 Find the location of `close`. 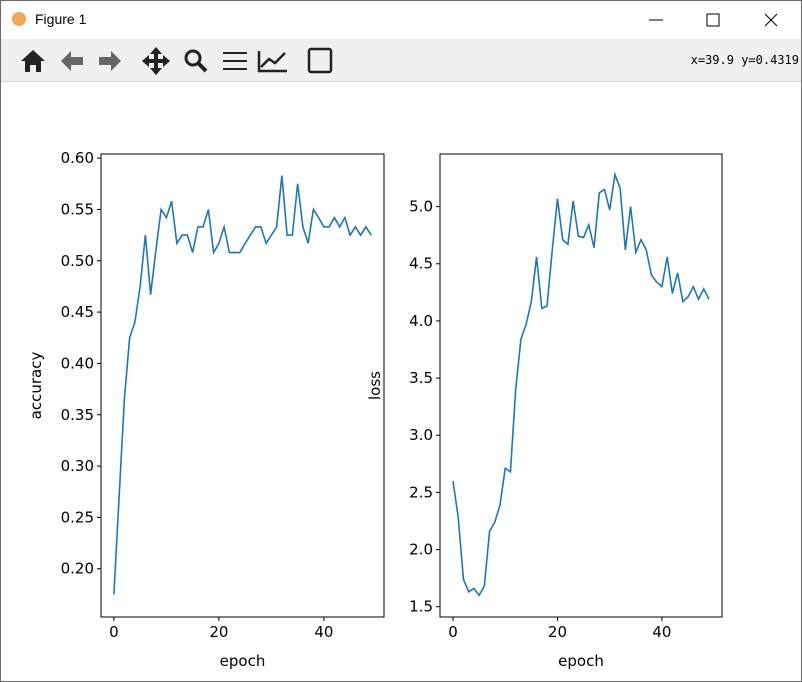

close is located at coordinates (771, 20).